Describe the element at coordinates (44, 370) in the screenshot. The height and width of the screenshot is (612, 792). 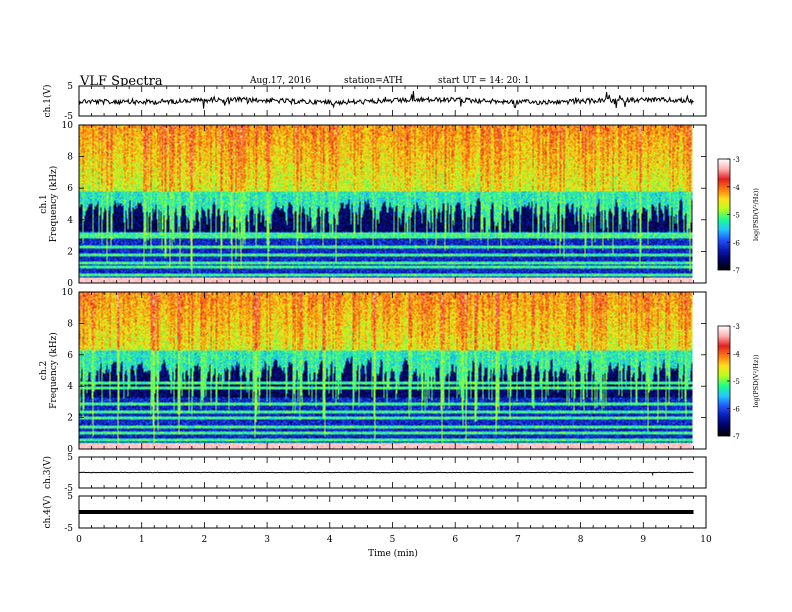
I see `y-axis-title: ch.2` at that location.